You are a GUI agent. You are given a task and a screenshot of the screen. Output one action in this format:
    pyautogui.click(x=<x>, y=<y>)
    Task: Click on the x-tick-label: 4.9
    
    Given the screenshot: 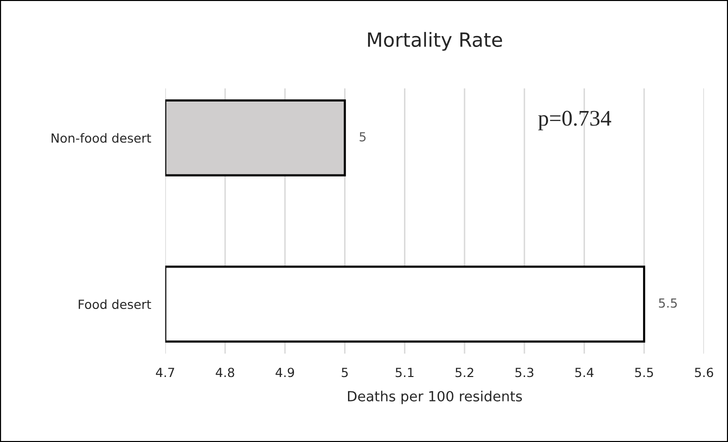 What is the action you would take?
    pyautogui.click(x=285, y=373)
    